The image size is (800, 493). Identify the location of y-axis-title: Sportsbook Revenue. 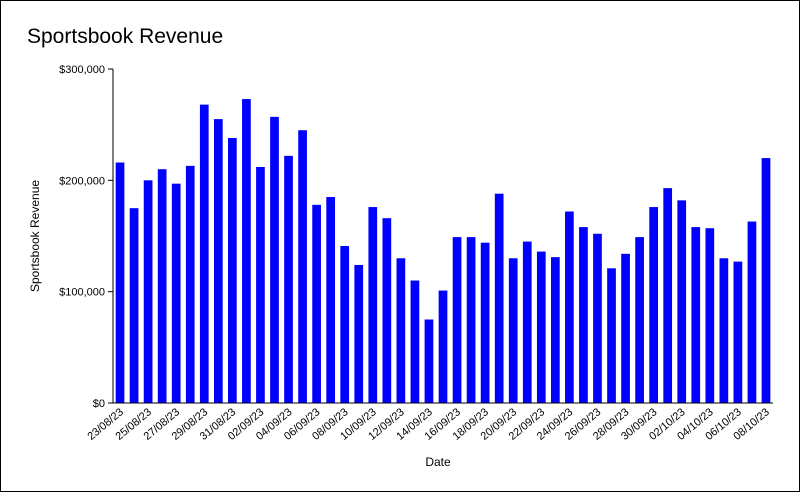
(35, 236).